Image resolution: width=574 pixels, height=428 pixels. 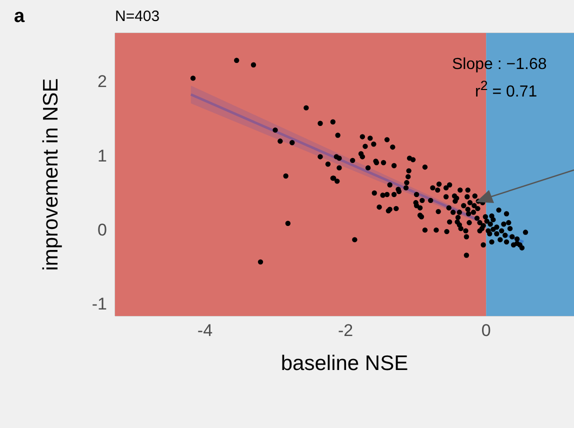 What do you see at coordinates (102, 156) in the screenshot?
I see `y-tick-label: 1` at bounding box center [102, 156].